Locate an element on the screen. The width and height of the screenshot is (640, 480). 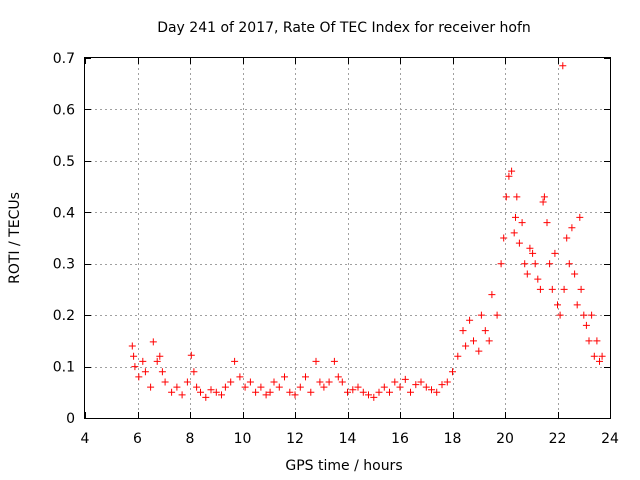
x-tick-label: 16 is located at coordinates (400, 439).